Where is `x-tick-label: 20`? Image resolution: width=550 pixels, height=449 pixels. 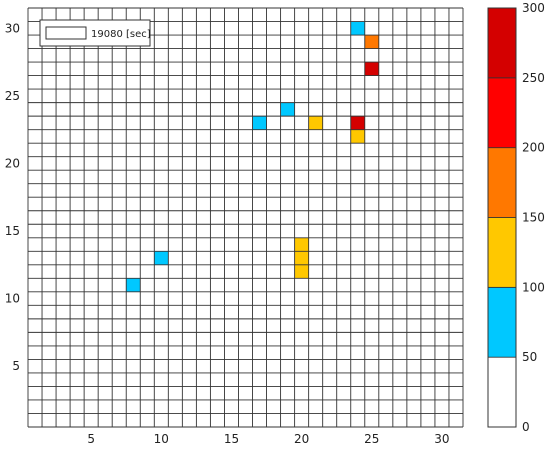 x-tick-label: 20 is located at coordinates (301, 439).